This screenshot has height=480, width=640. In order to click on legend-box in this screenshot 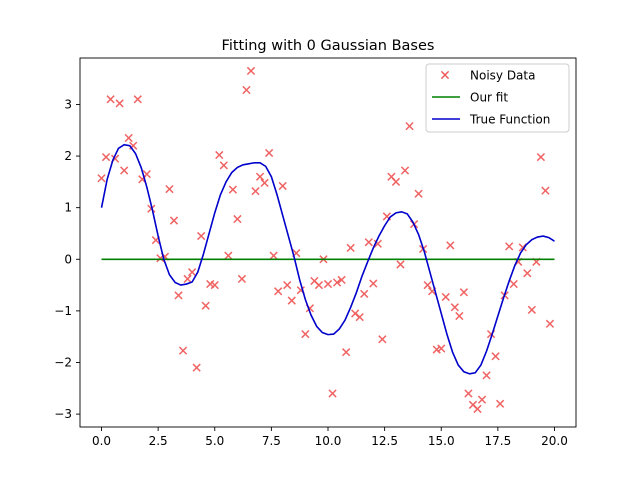, I will do `click(497, 98)`.